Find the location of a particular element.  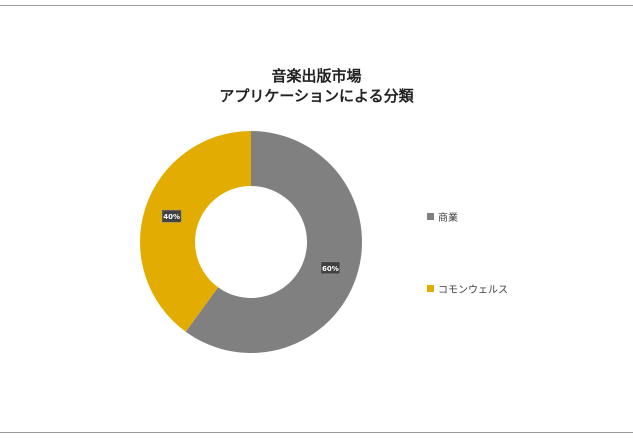

legend-item-commercial: 商業 is located at coordinates (442, 216).